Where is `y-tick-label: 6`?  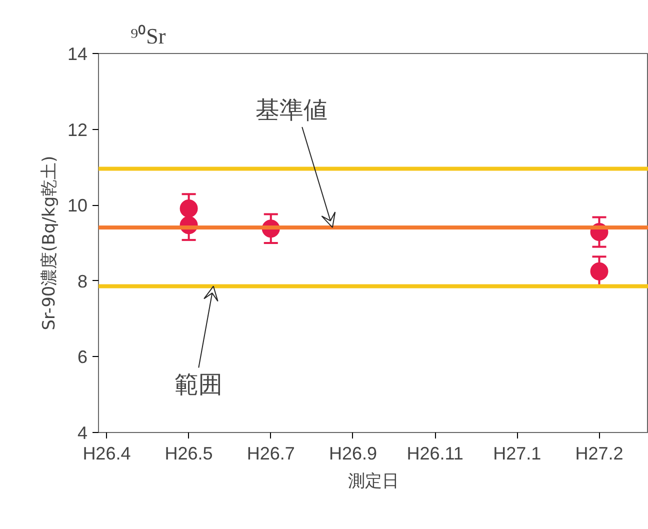 y-tick-label: 6 is located at coordinates (82, 357).